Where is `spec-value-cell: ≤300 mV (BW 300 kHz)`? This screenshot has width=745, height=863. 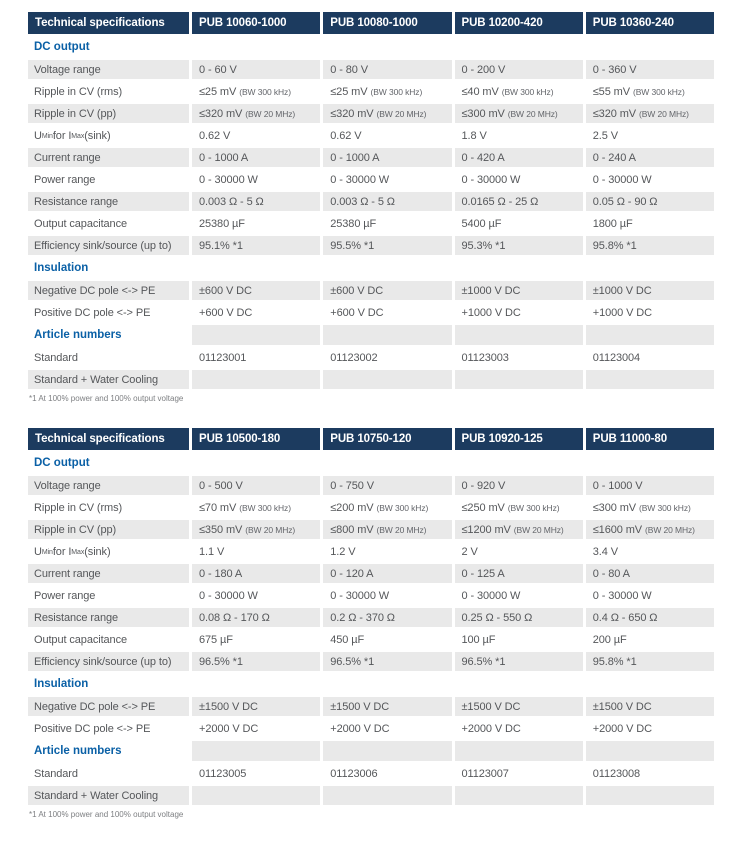 spec-value-cell: ≤300 mV (BW 300 kHz) is located at coordinates (650, 507).